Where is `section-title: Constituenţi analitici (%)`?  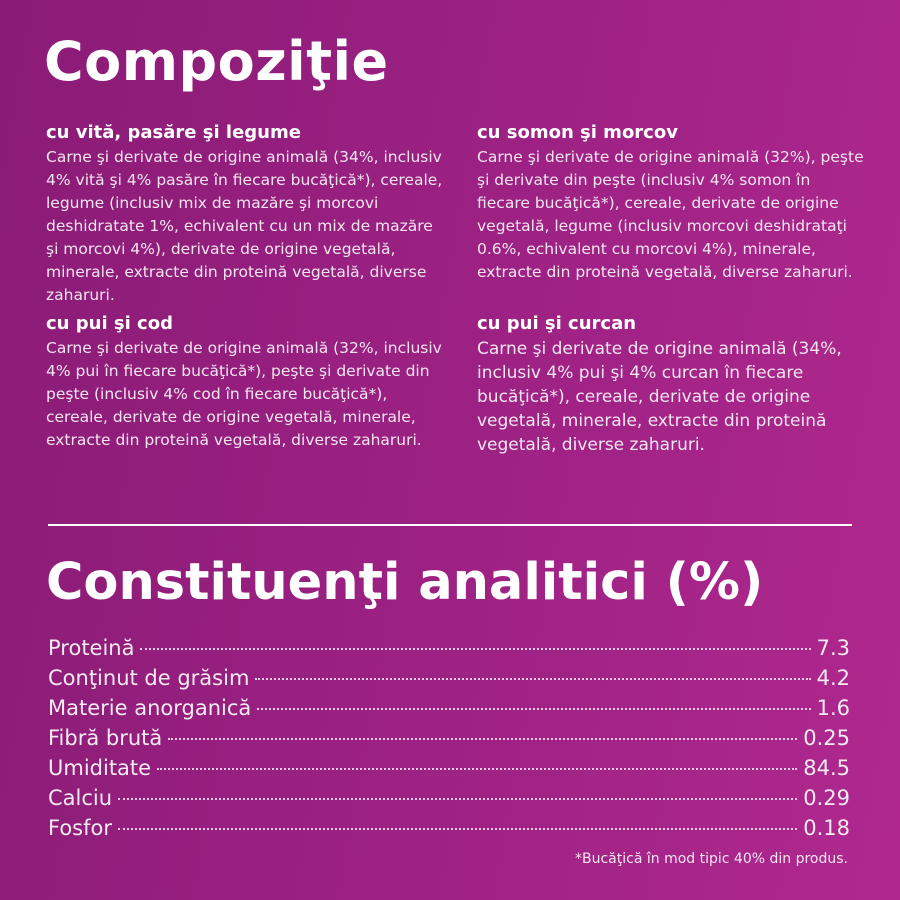
section-title: Constituenţi analitici (%) is located at coordinates (405, 582).